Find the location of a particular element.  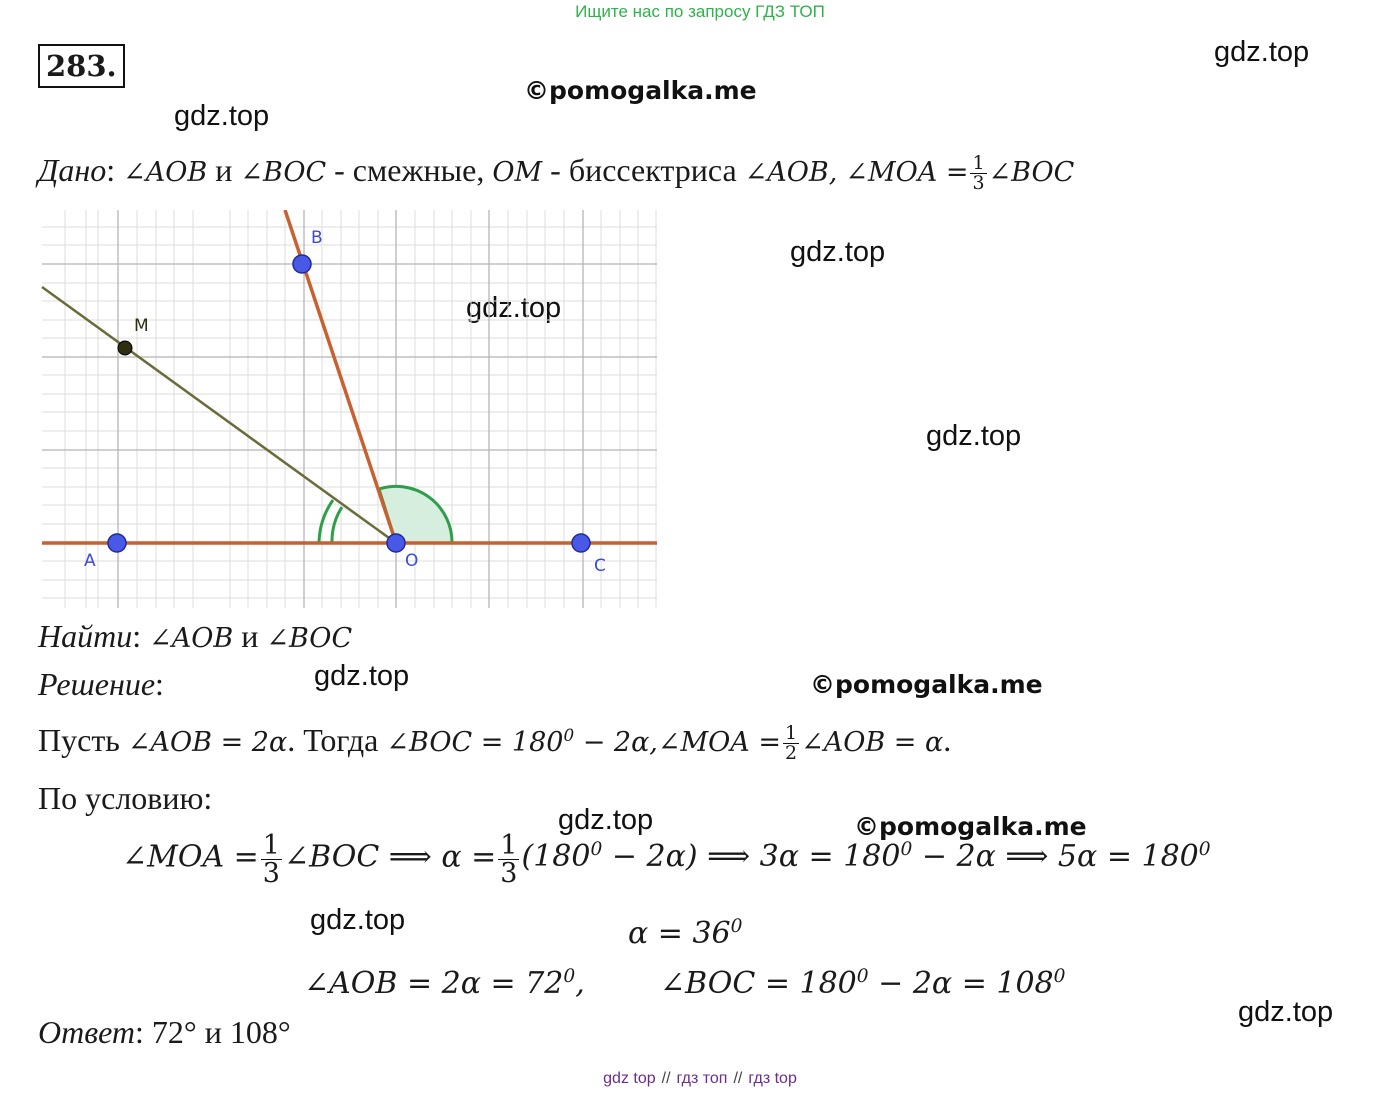

footer-links: gdz top//гдз топ//гдз top is located at coordinates (700, 1078).